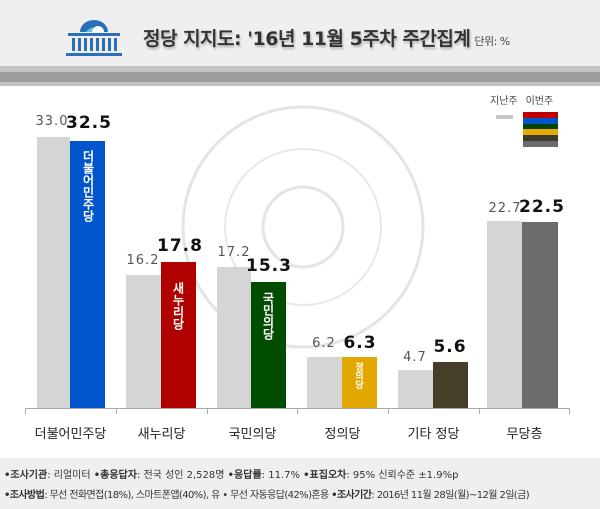  What do you see at coordinates (88, 186) in the screenshot?
I see `party-logo-text: 더불어민주당` at bounding box center [88, 186].